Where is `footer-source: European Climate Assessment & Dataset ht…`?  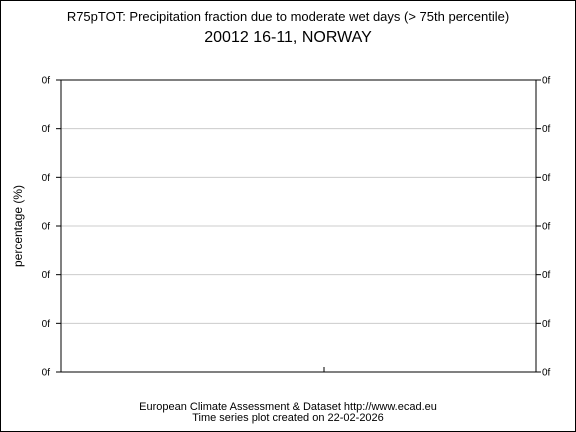 footer-source: European Climate Assessment & Dataset ht… is located at coordinates (288, 407).